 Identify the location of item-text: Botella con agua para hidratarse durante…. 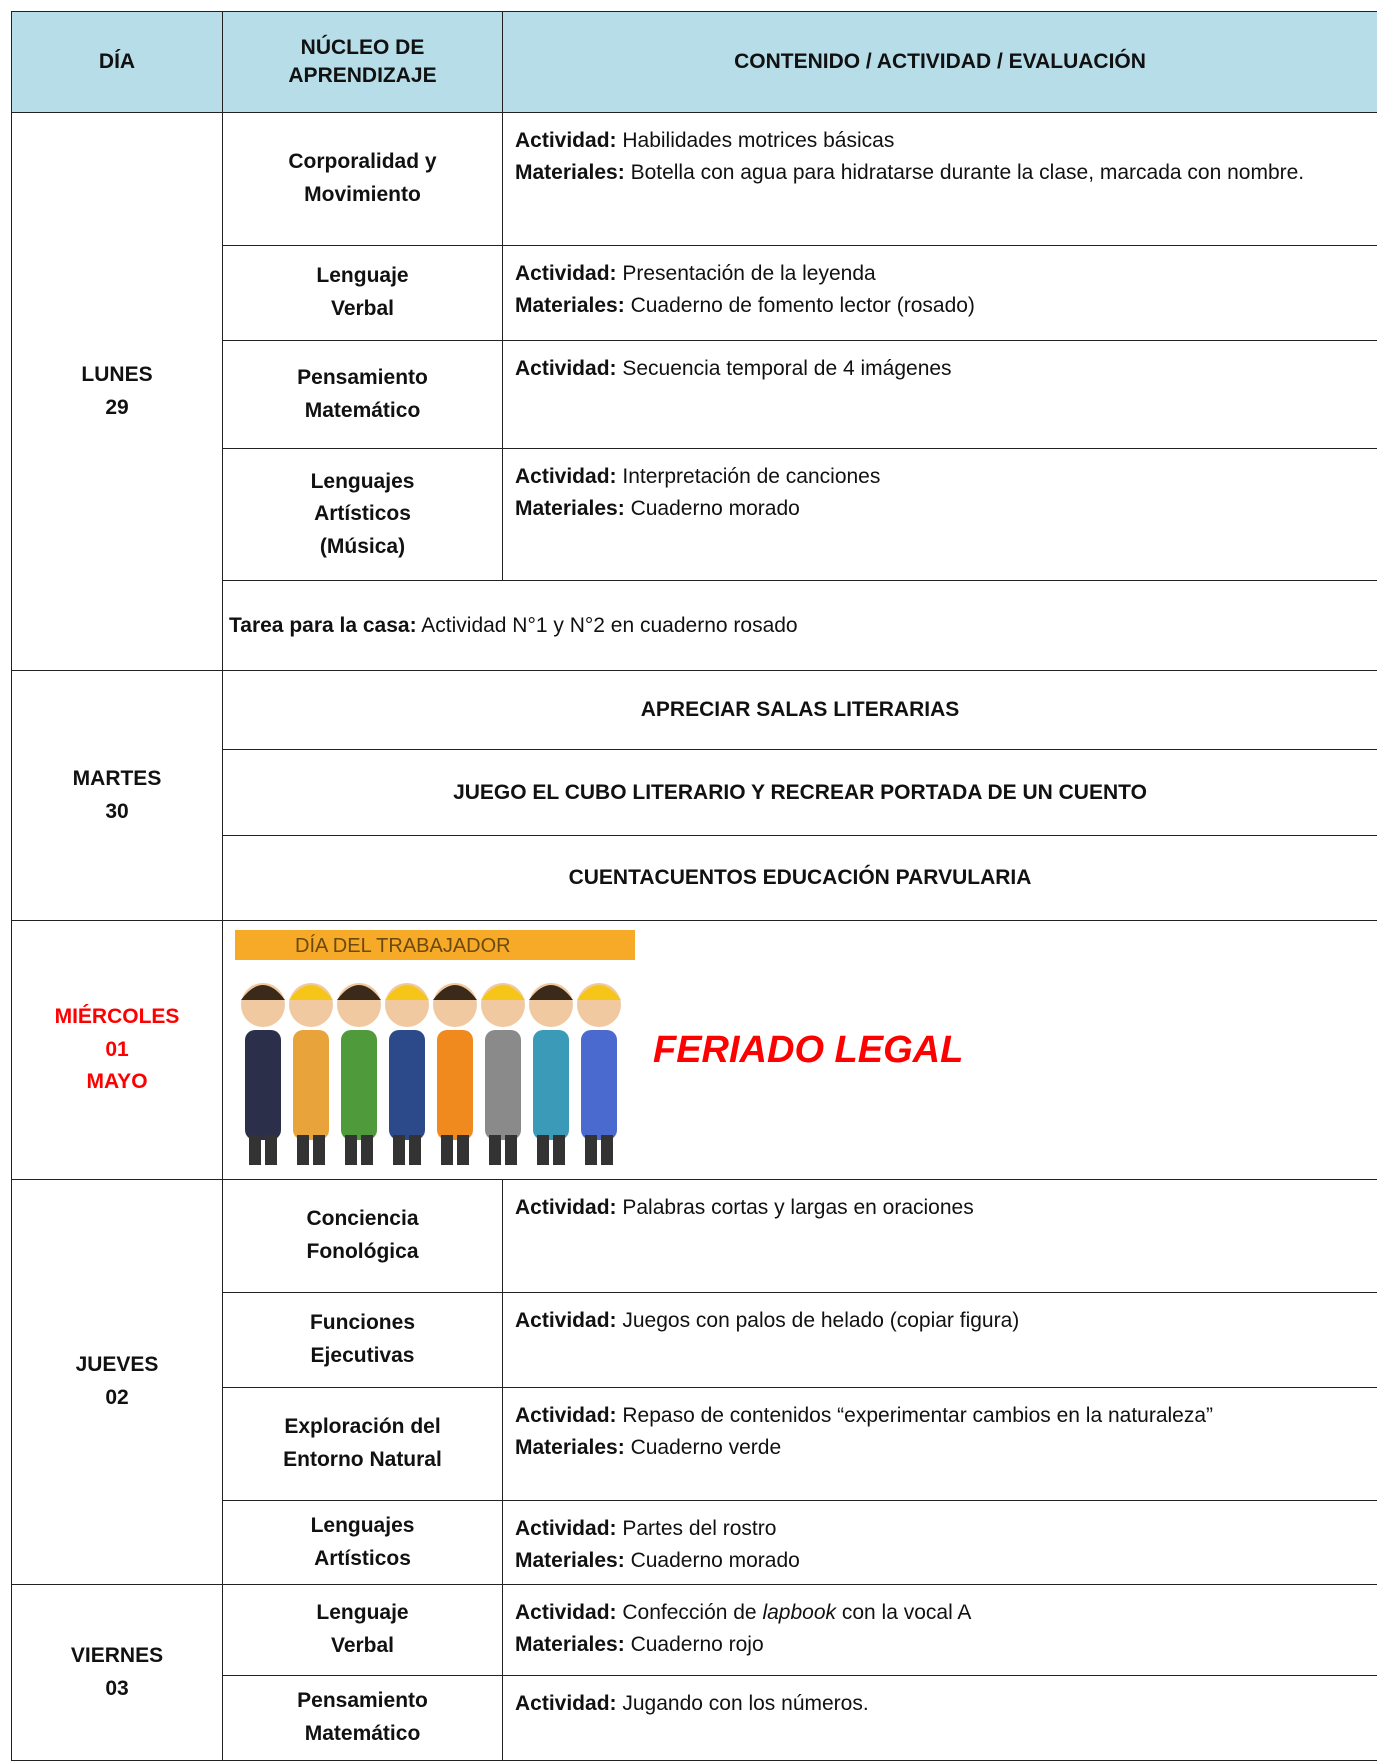
(967, 172).